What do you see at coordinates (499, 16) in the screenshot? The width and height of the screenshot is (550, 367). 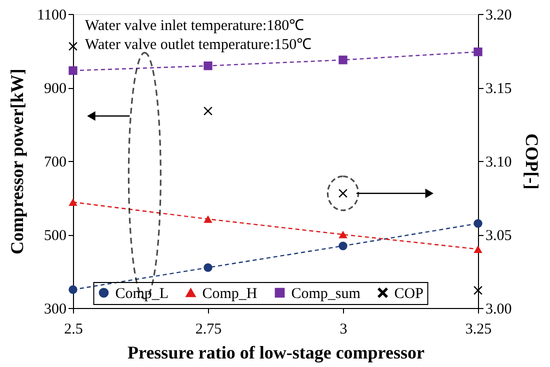 I see `y2-tick-label: 3.20` at bounding box center [499, 16].